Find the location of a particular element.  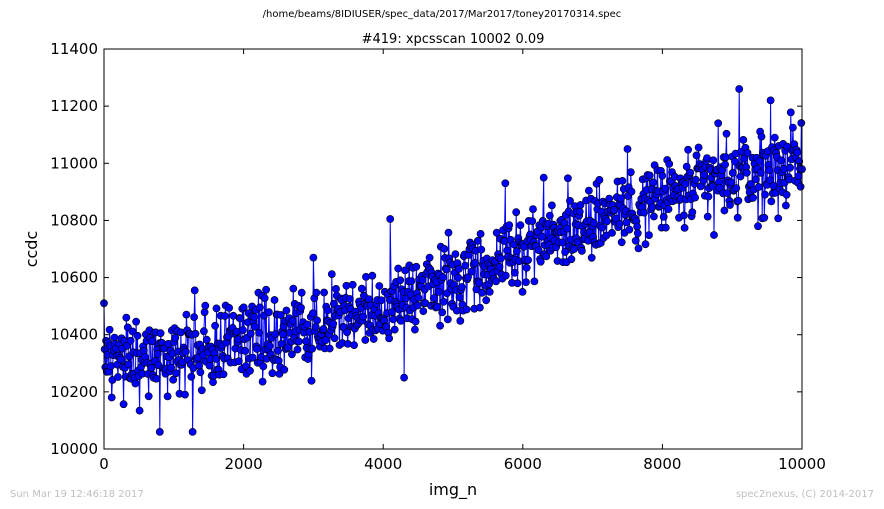

x-tick-label: 10000 is located at coordinates (802, 464).